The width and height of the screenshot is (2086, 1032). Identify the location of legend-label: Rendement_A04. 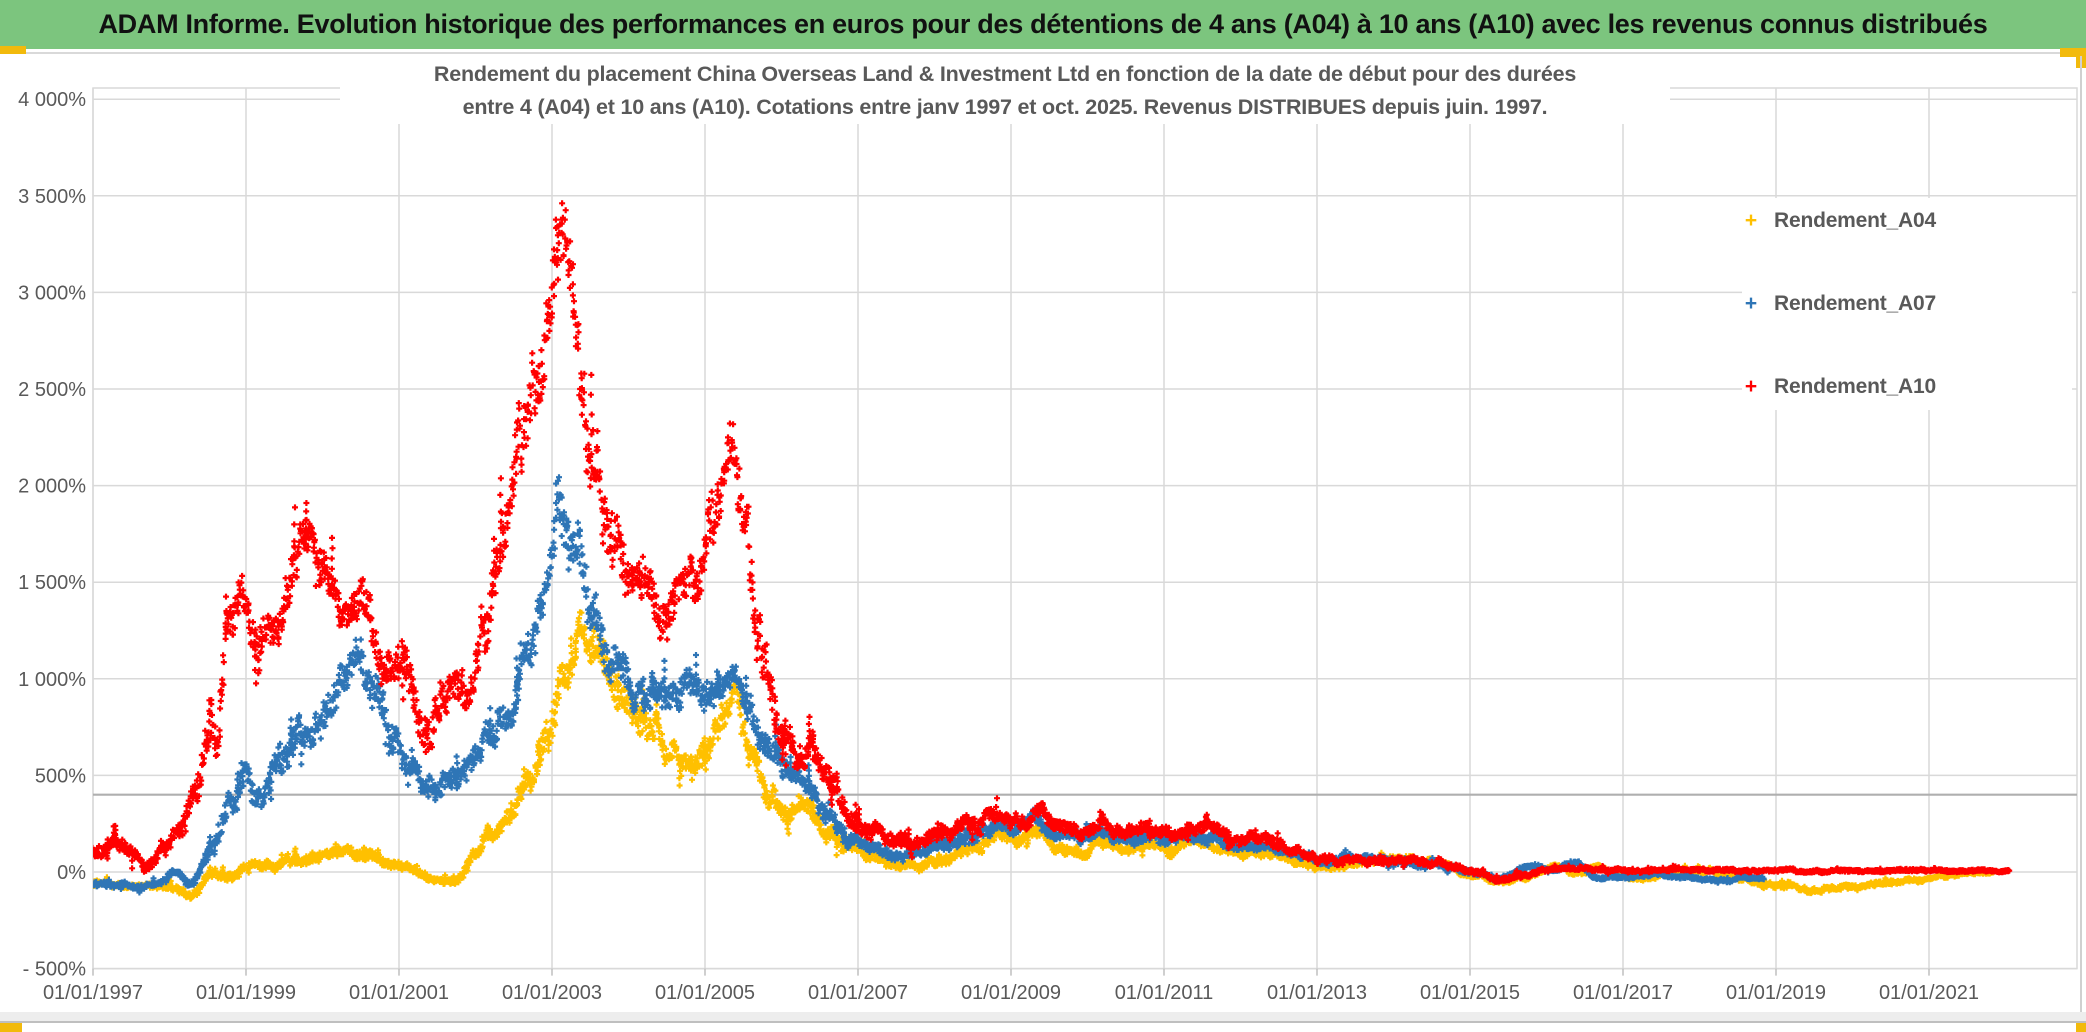
(1855, 220).